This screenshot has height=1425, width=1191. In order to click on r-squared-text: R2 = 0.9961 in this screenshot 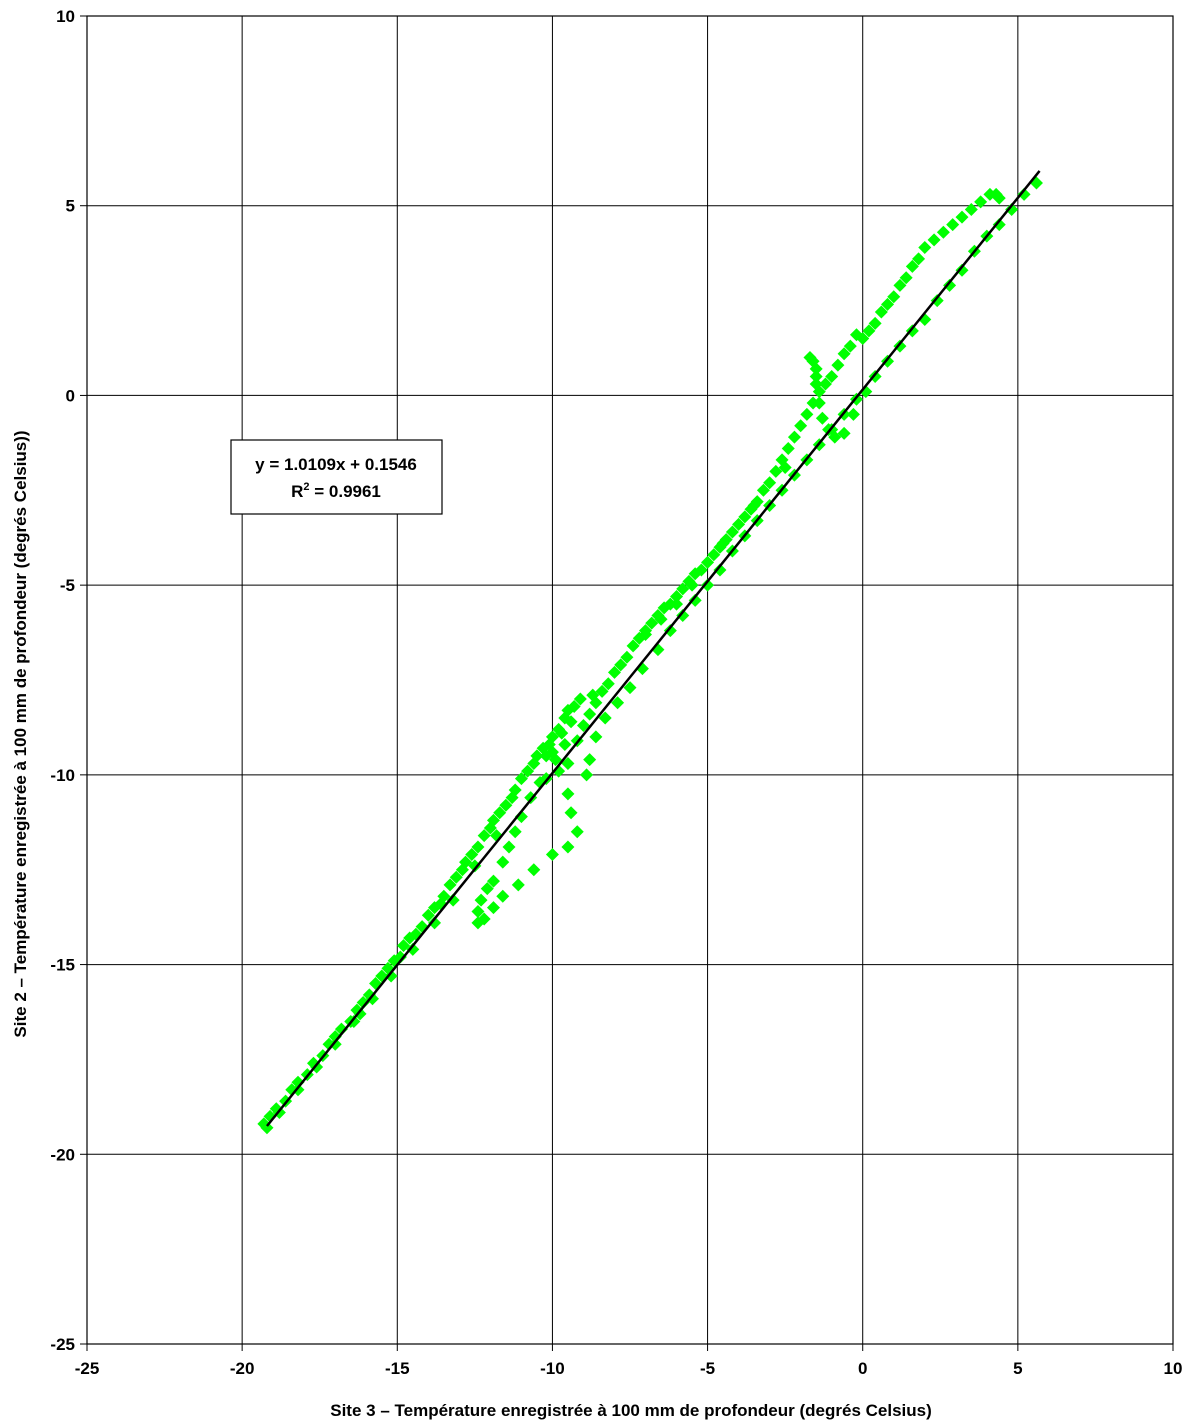, I will do `click(336, 491)`.